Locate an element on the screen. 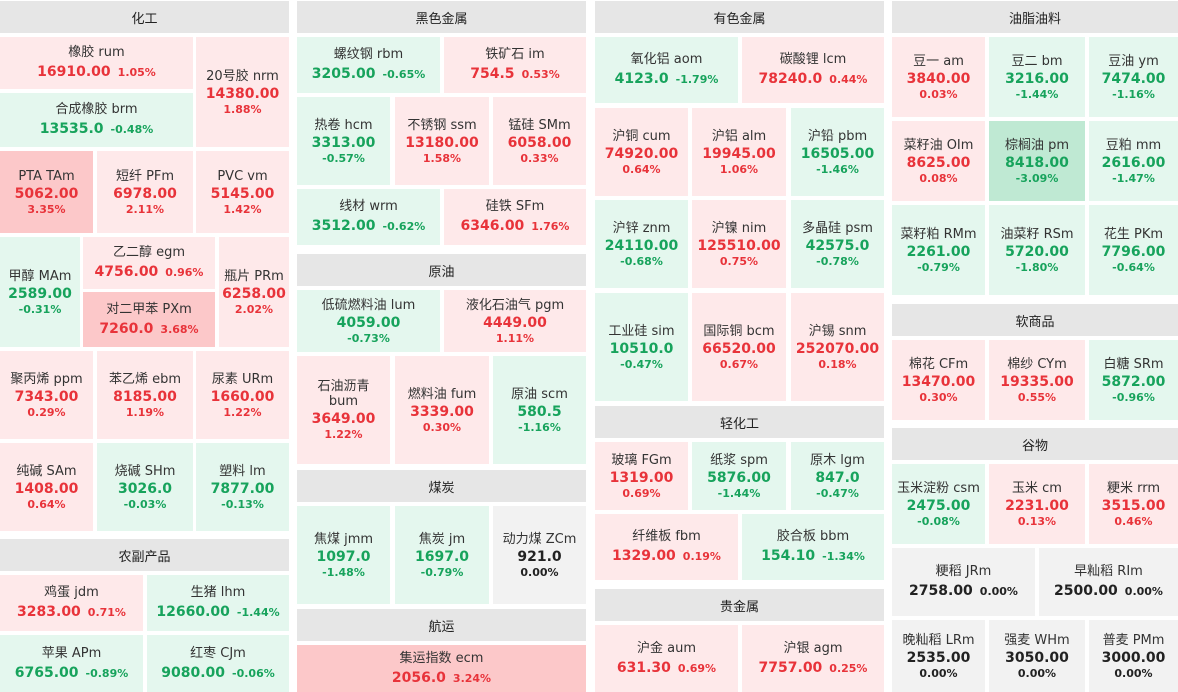  contract-price: 2261.00 is located at coordinates (938, 251).